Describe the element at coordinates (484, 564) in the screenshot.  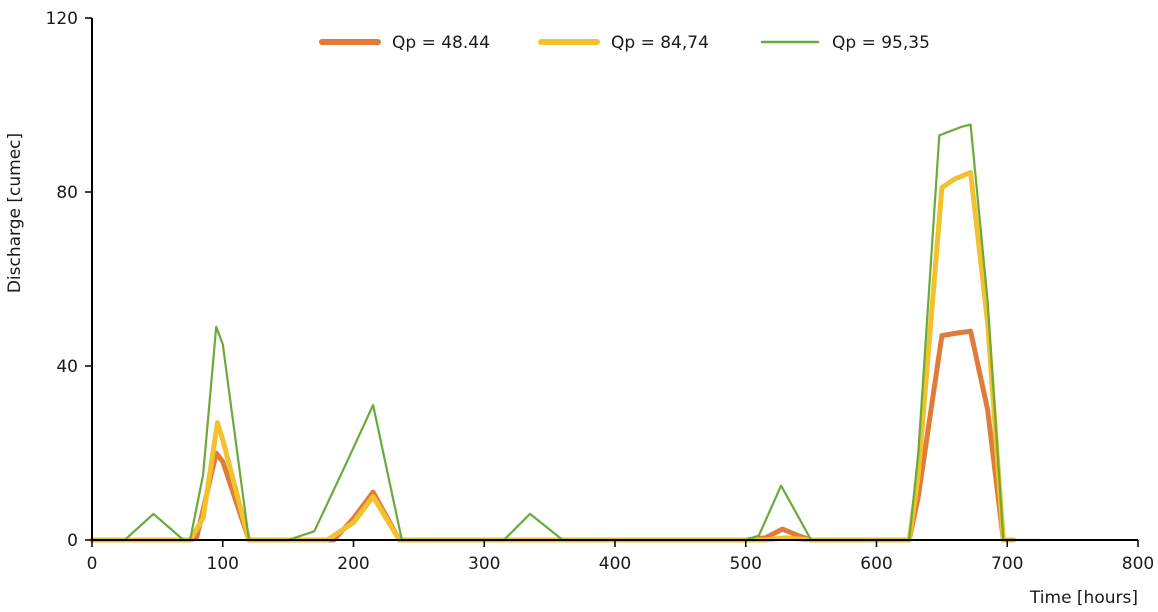
I see `x-tick-label: 300` at that location.